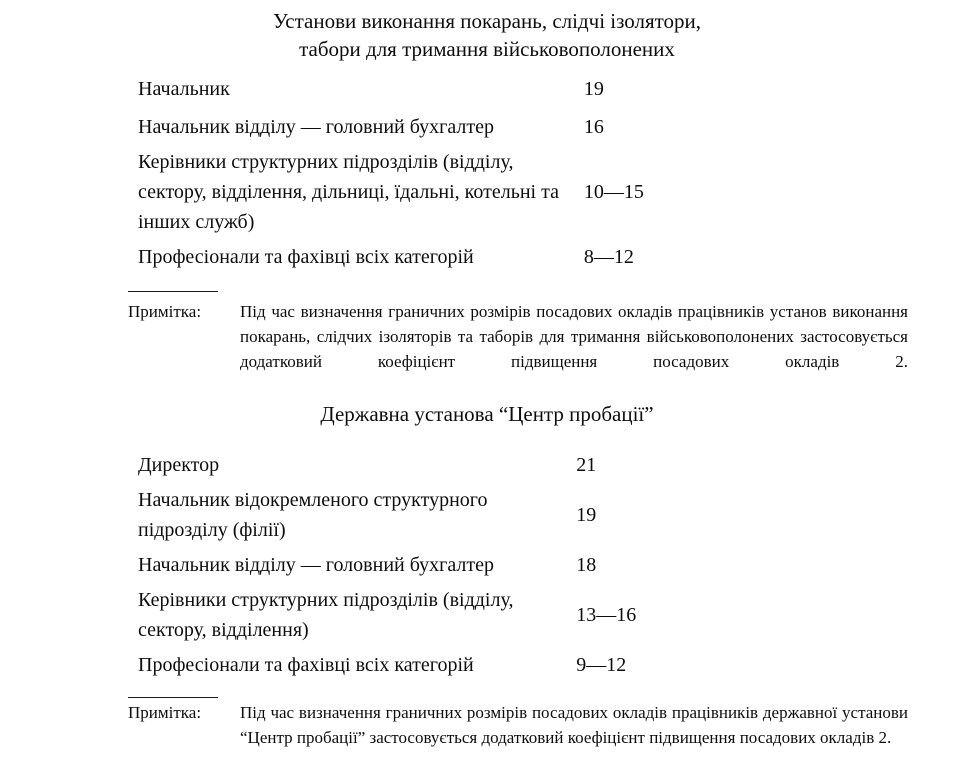  What do you see at coordinates (613, 192) in the screenshot?
I see `grade-cell: 10—15` at bounding box center [613, 192].